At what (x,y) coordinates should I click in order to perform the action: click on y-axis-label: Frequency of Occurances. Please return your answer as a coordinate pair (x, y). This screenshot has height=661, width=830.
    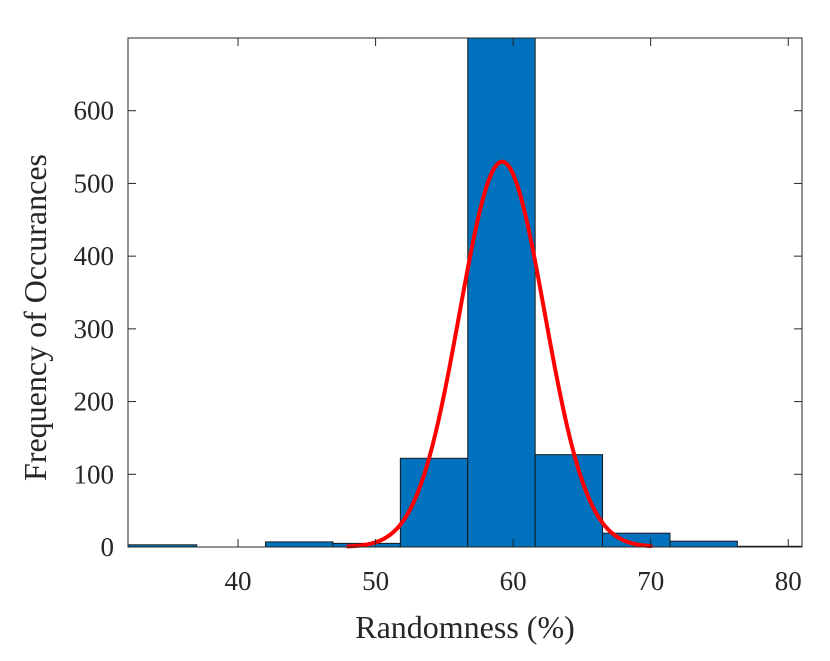
    Looking at the image, I should click on (35, 317).